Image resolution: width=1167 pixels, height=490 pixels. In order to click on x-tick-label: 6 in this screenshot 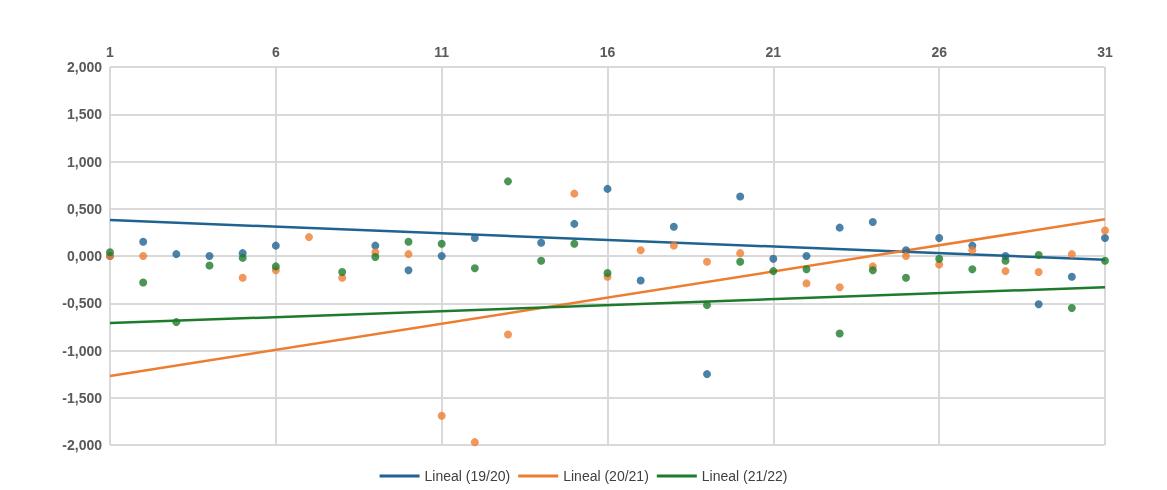, I will do `click(275, 52)`.